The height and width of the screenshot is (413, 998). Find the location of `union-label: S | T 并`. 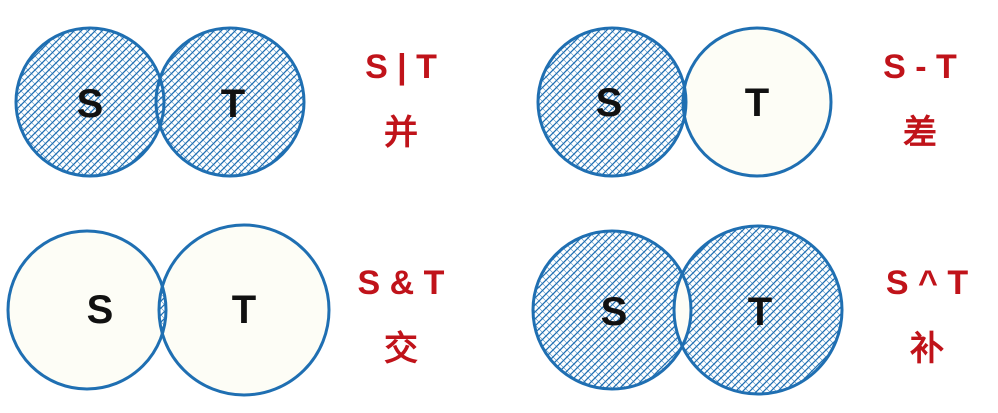

union-label: S | T 并 is located at coordinates (401, 100).